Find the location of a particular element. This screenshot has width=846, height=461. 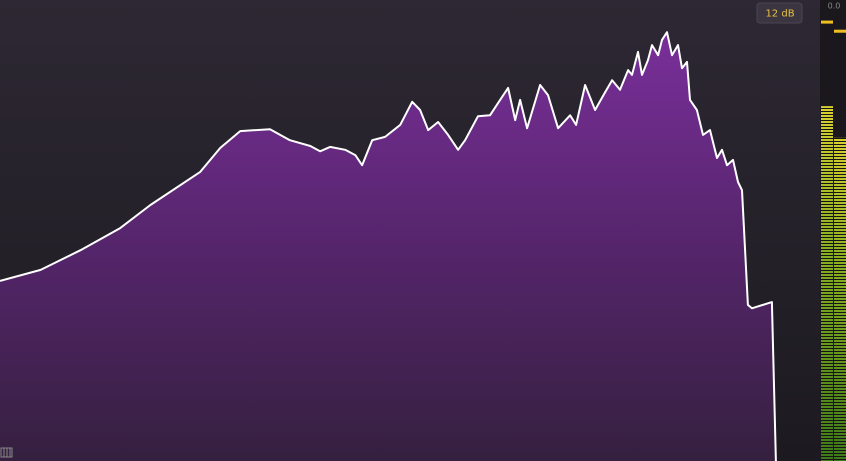

icon is located at coordinates (6, 452).